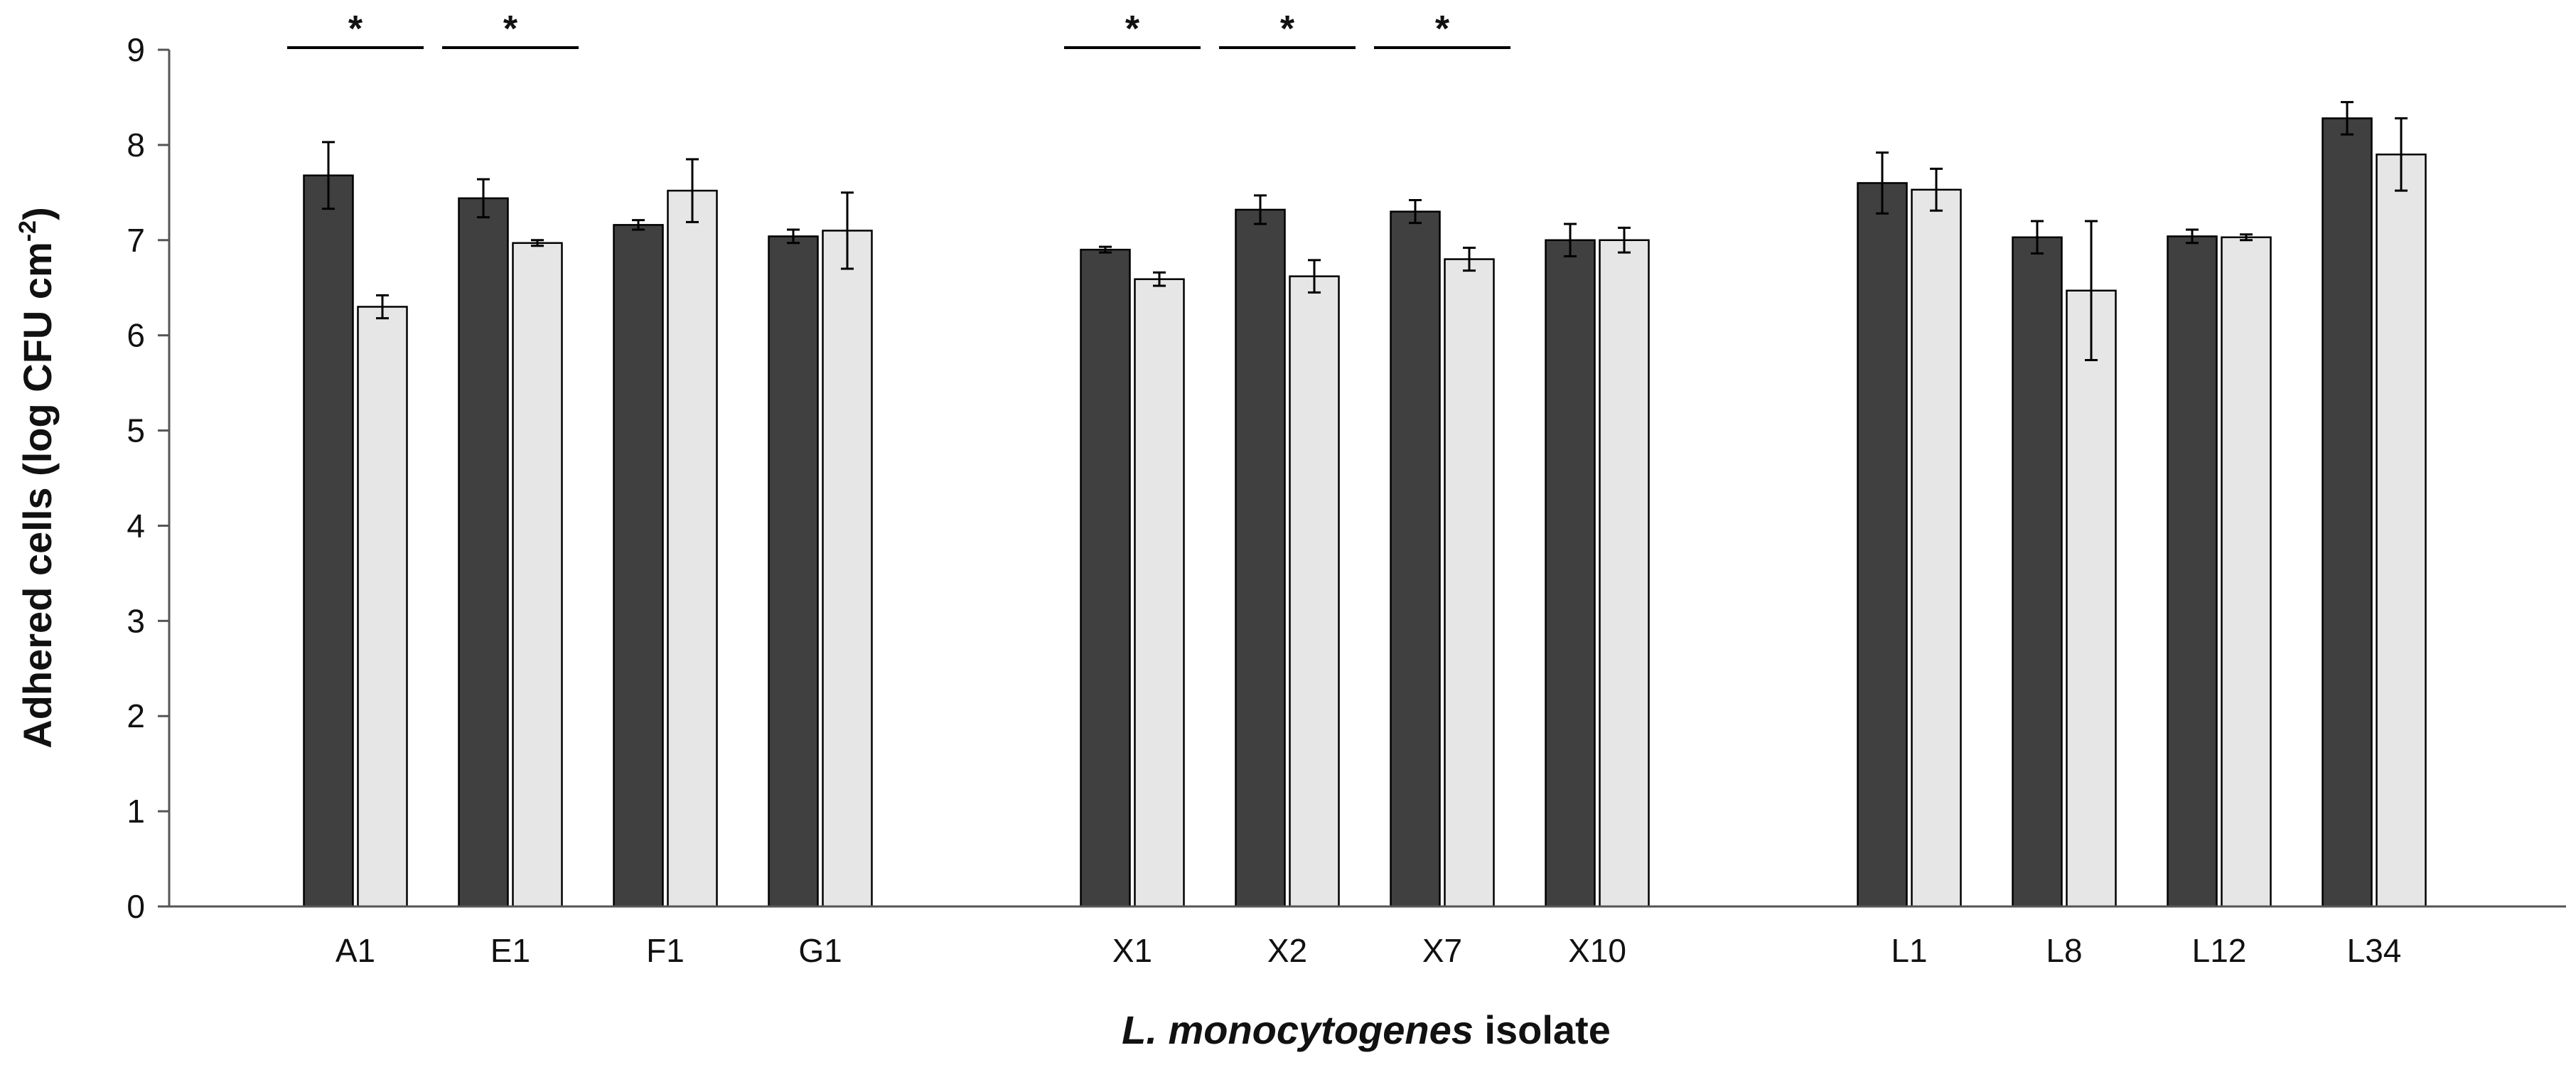  Describe the element at coordinates (820, 950) in the screenshot. I see `x-tick-label-g1: G1` at that location.